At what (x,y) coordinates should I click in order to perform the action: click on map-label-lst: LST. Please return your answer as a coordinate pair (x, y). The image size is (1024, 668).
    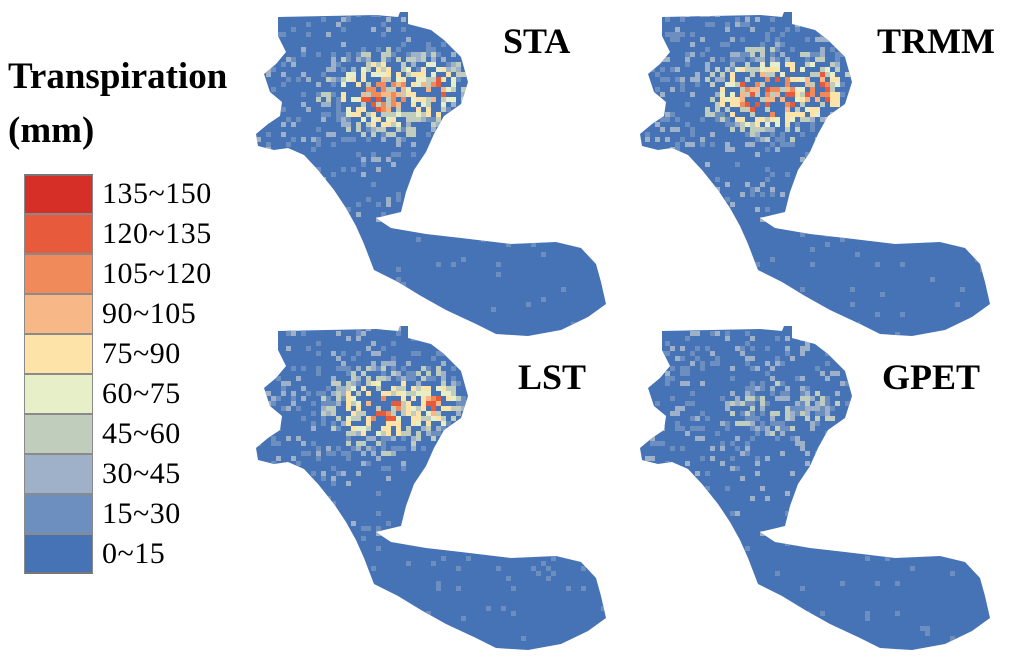
    Looking at the image, I should click on (552, 377).